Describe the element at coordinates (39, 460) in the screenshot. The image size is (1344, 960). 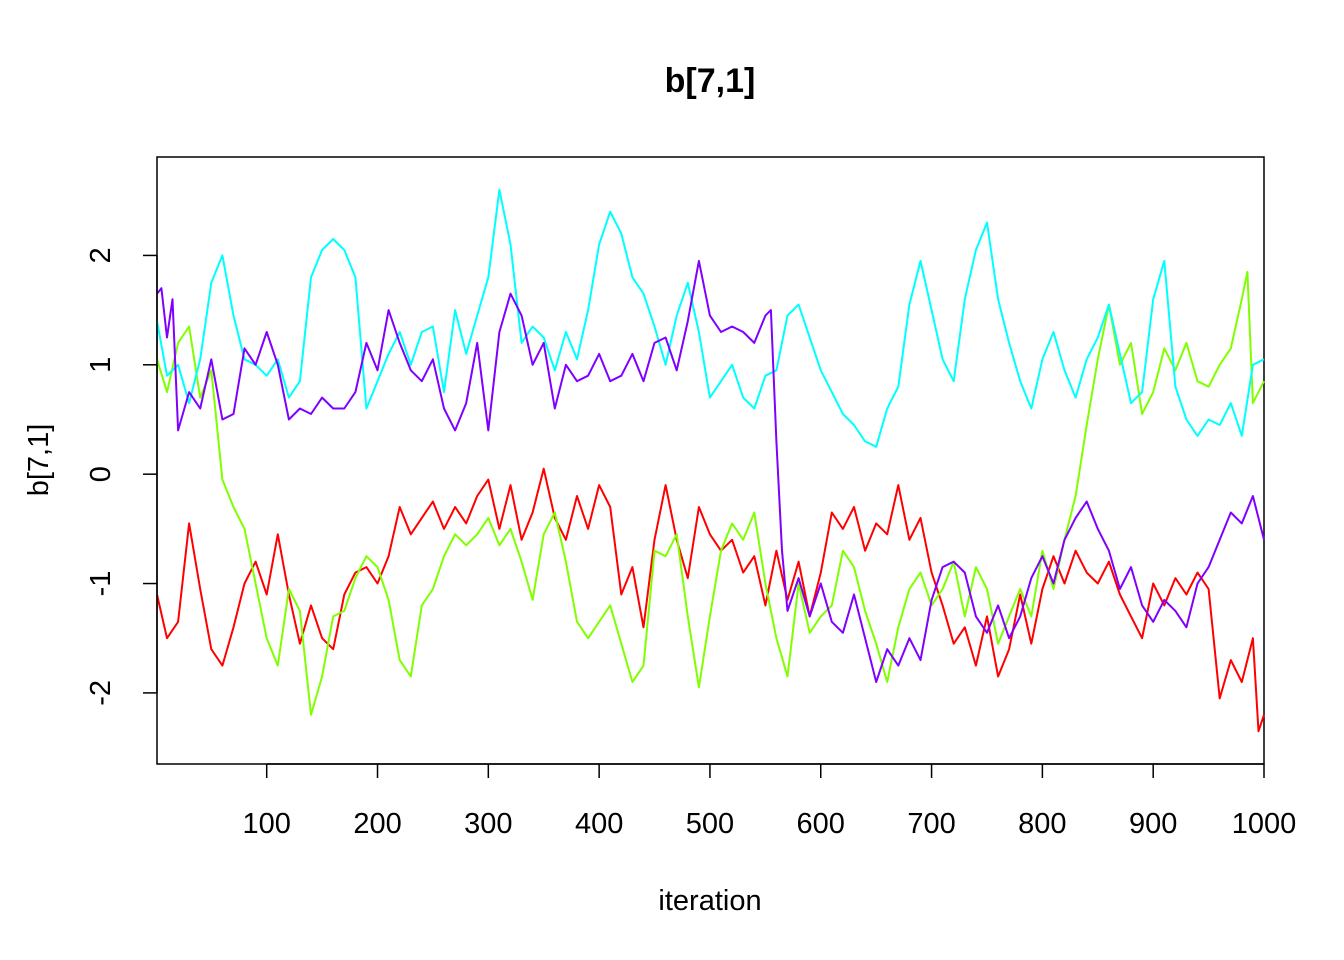
I see `y-axis-label: b[7,1]` at that location.